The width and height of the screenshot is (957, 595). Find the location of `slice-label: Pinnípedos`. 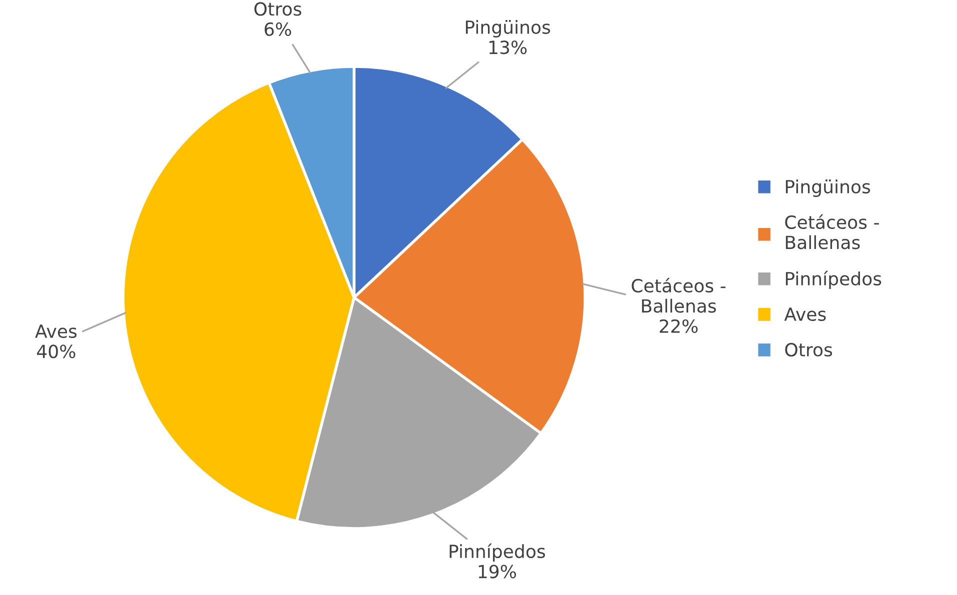

slice-label: Pinnípedos is located at coordinates (497, 552).